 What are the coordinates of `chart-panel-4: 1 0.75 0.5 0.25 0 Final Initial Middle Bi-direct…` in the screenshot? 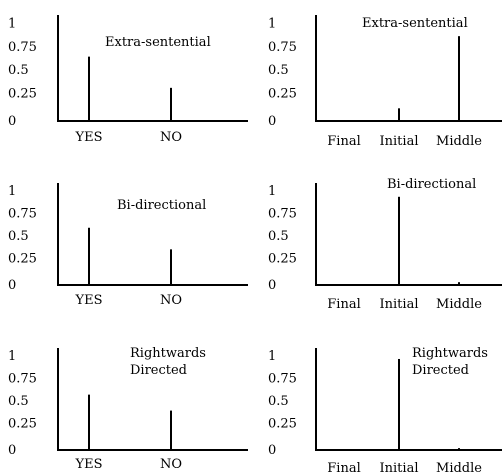 It's located at (385, 244).